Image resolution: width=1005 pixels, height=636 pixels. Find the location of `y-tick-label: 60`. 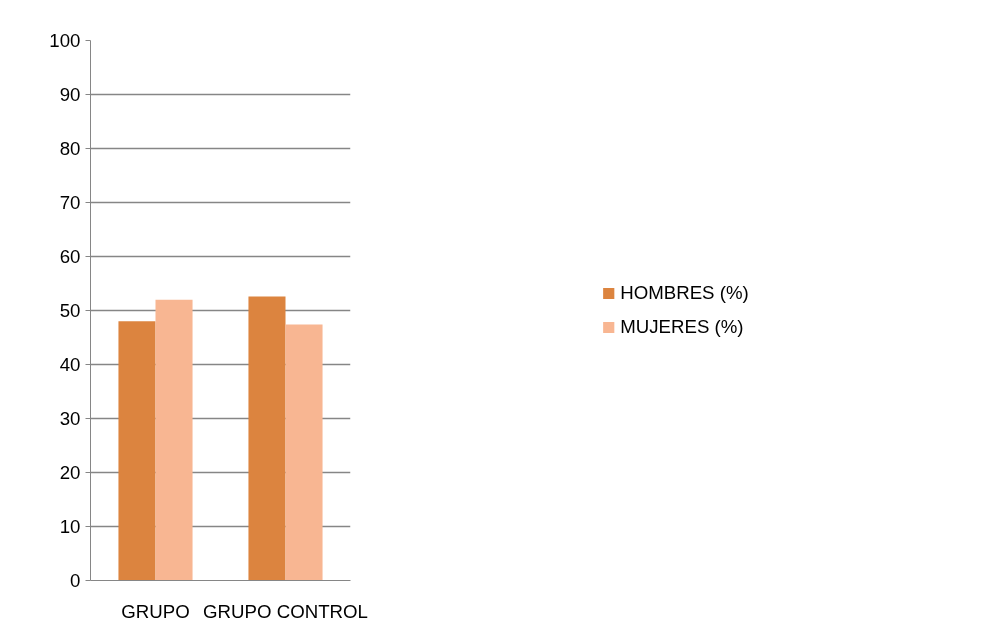

y-tick-label: 60 is located at coordinates (70, 256).